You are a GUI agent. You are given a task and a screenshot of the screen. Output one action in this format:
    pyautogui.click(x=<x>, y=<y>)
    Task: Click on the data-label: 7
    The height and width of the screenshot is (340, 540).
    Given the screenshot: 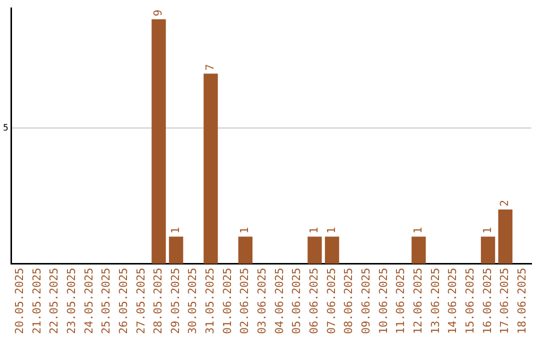 What is the action you would take?
    pyautogui.click(x=210, y=67)
    